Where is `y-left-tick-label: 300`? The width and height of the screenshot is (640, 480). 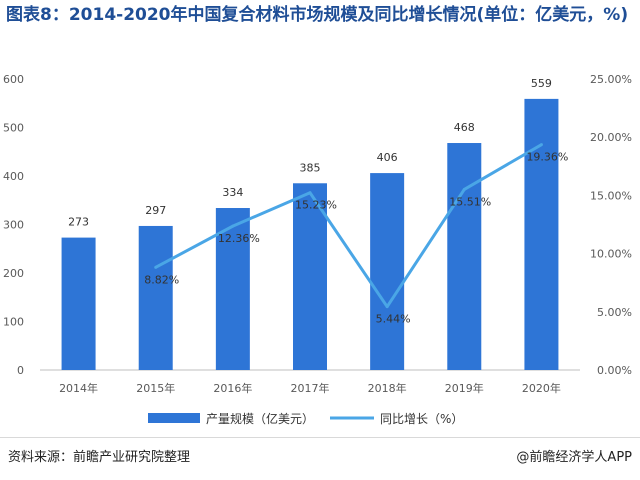 y-left-tick-label: 300 is located at coordinates (13, 225).